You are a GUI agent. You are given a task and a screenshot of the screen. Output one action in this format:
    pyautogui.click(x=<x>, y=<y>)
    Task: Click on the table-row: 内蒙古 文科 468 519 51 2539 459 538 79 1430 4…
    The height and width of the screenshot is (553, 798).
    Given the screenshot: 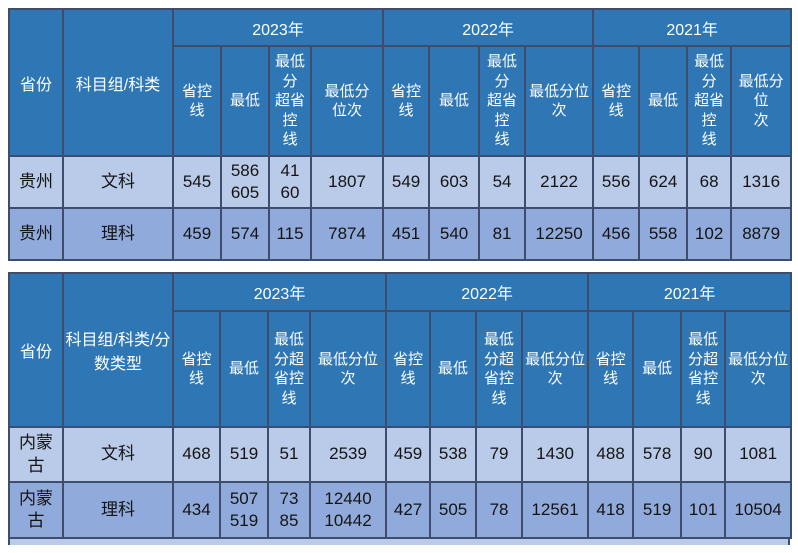 What is the action you would take?
    pyautogui.click(x=400, y=454)
    